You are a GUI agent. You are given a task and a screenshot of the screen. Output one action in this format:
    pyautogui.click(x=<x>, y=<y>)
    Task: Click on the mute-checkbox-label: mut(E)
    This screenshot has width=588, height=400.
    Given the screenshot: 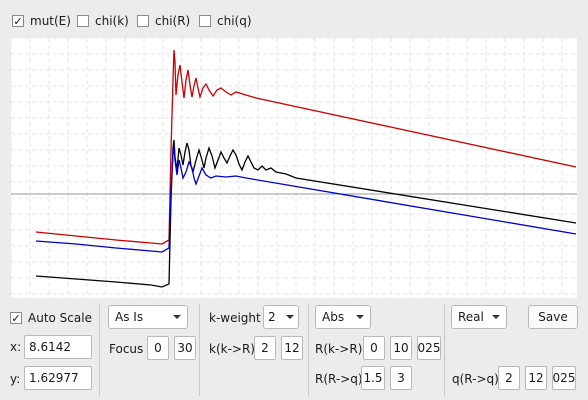 What is the action you would take?
    pyautogui.click(x=50, y=21)
    